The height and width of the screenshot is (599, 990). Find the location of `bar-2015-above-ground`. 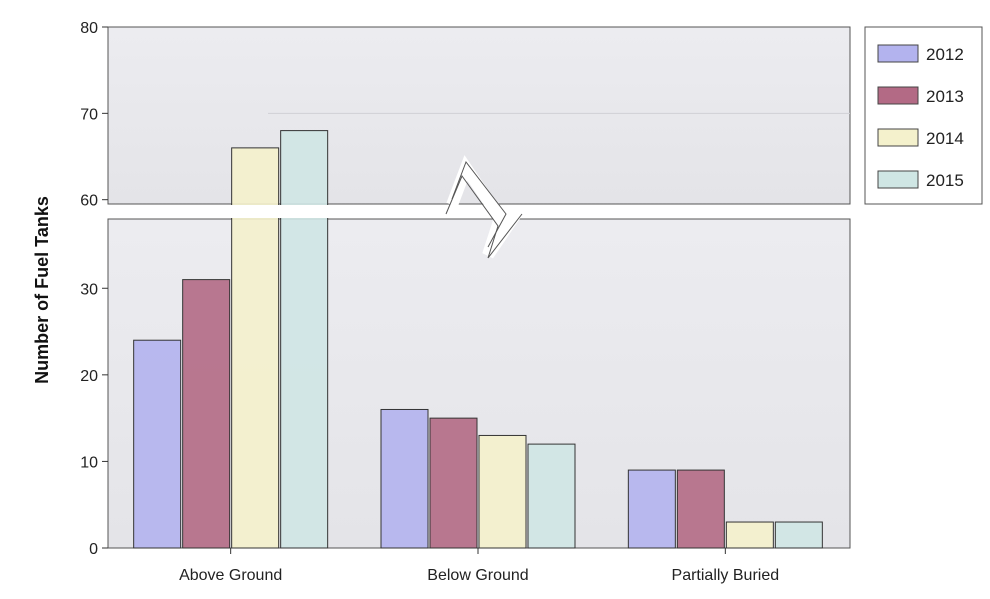

bar-2015-above-ground is located at coordinates (304, 339).